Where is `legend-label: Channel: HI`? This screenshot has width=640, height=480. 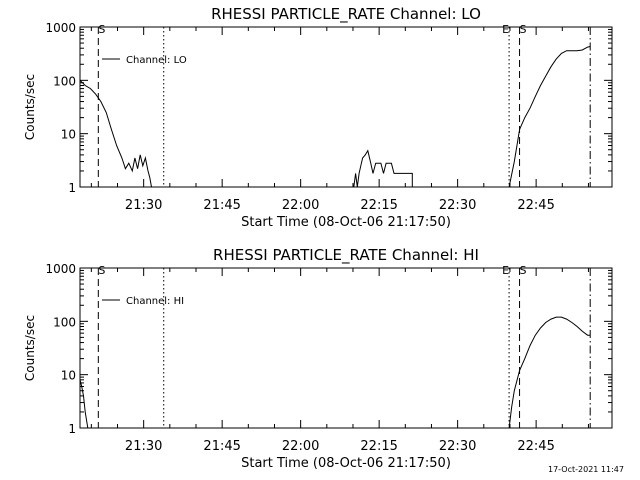 legend-label: Channel: HI is located at coordinates (155, 301).